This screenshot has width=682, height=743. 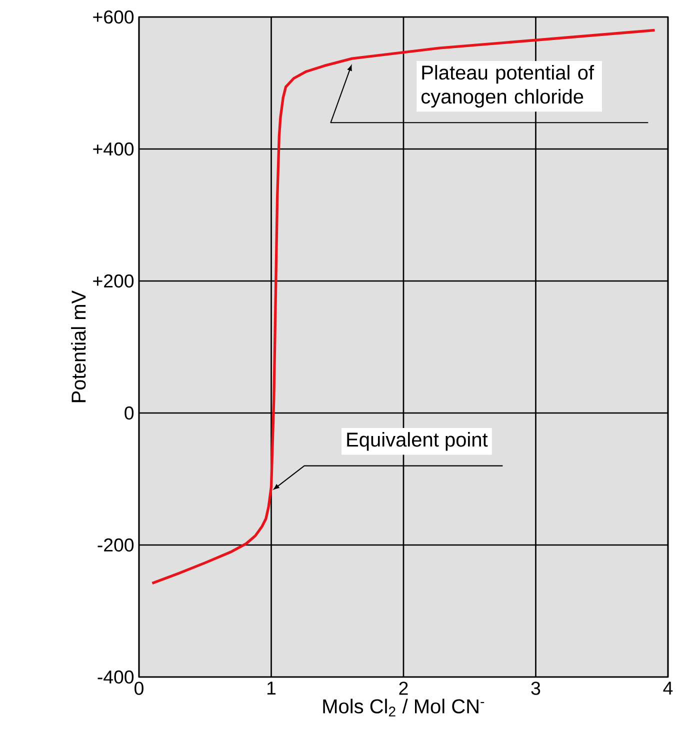 What do you see at coordinates (417, 441) in the screenshot?
I see `annotation: Equivalent point` at bounding box center [417, 441].